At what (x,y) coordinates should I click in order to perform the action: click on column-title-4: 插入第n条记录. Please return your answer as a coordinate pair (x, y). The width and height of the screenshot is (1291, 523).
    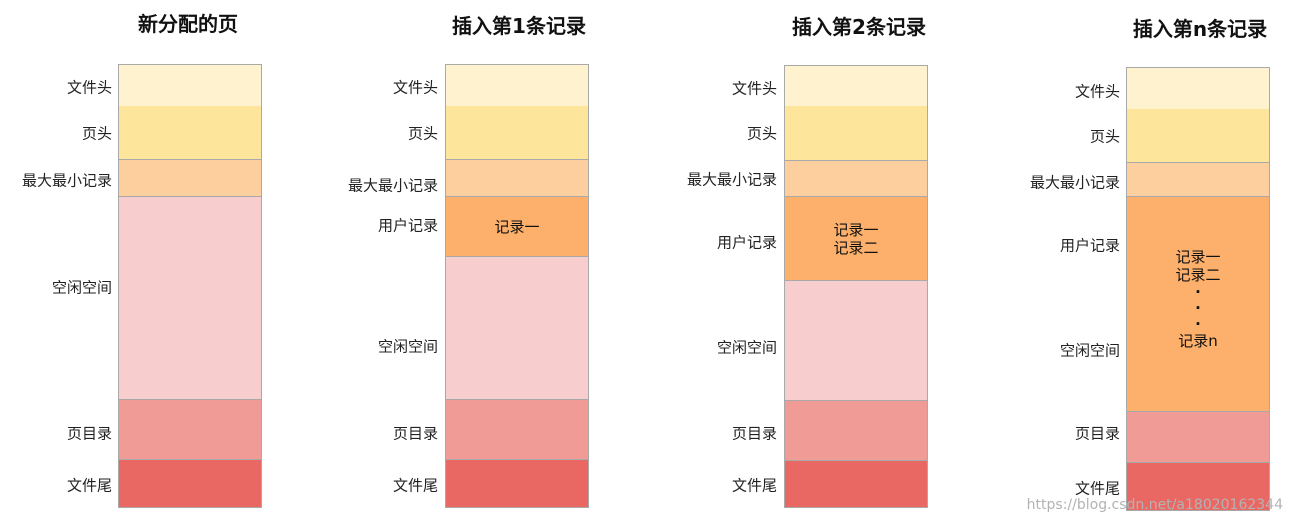
    Looking at the image, I should click on (1200, 29).